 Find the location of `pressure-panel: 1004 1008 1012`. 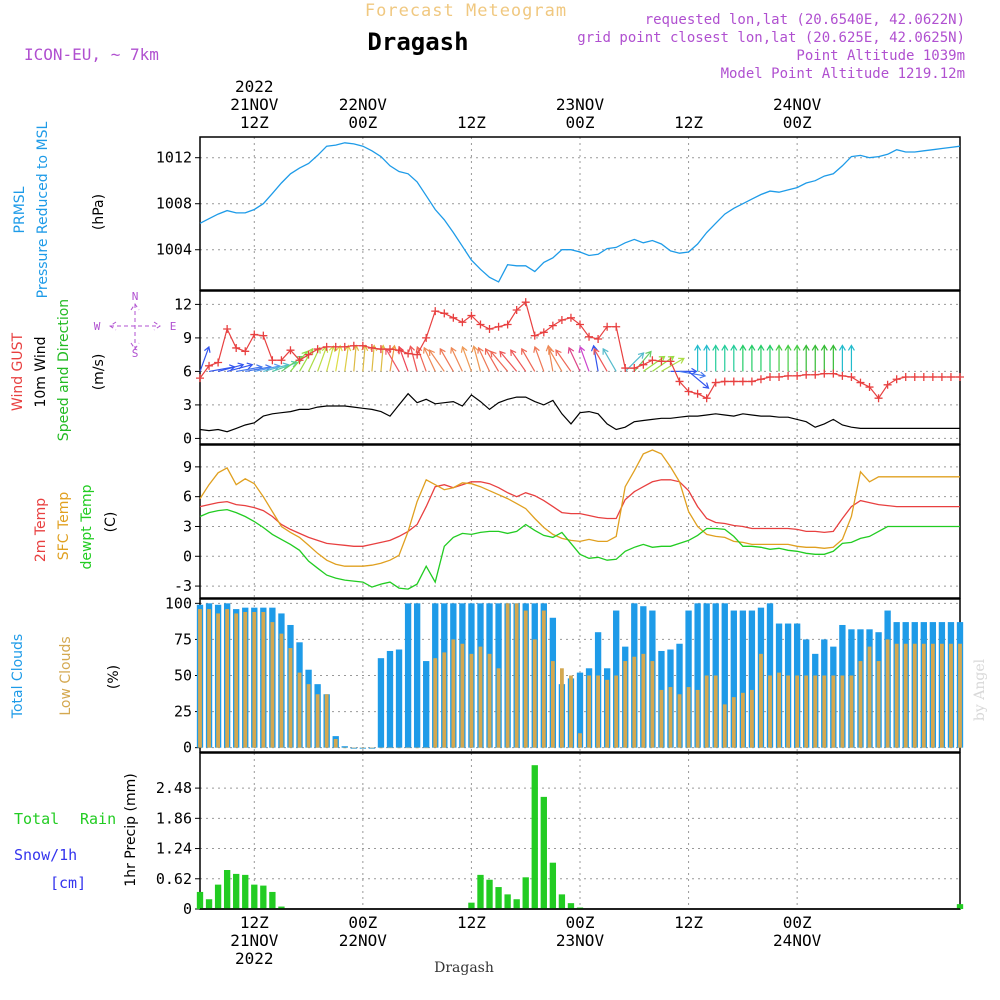

pressure-panel: 1004 1008 1012 is located at coordinates (558, 213).